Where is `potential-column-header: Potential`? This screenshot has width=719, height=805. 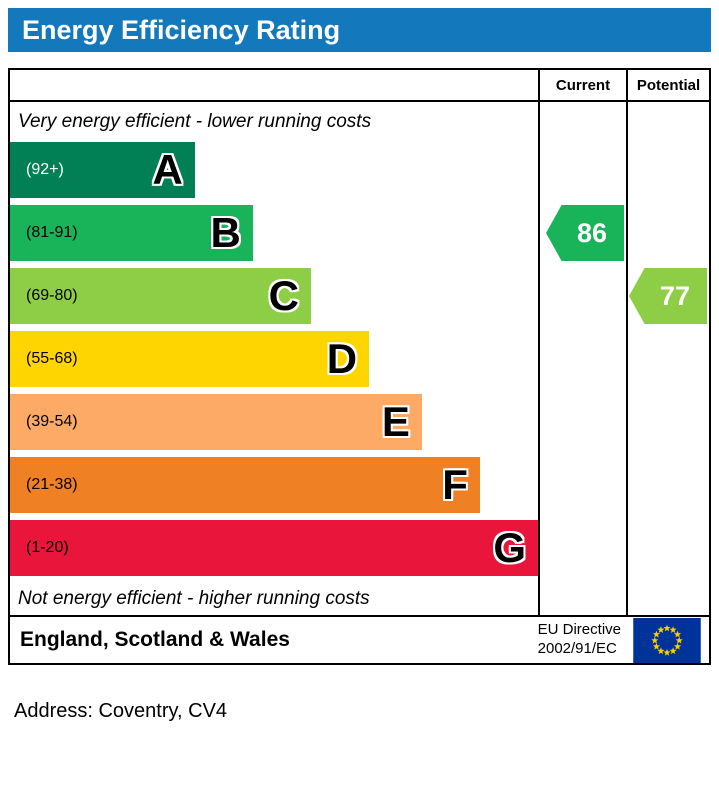 potential-column-header: Potential is located at coordinates (667, 86).